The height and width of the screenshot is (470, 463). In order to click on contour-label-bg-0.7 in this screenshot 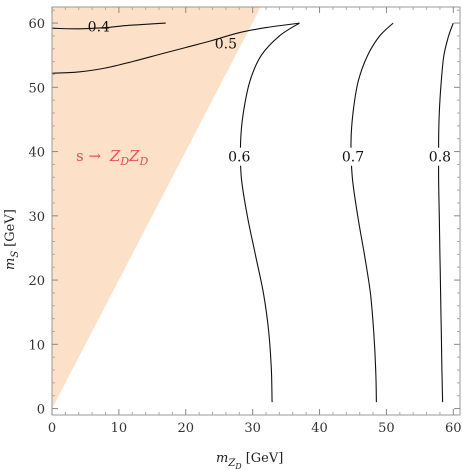, I will do `click(352, 156)`.